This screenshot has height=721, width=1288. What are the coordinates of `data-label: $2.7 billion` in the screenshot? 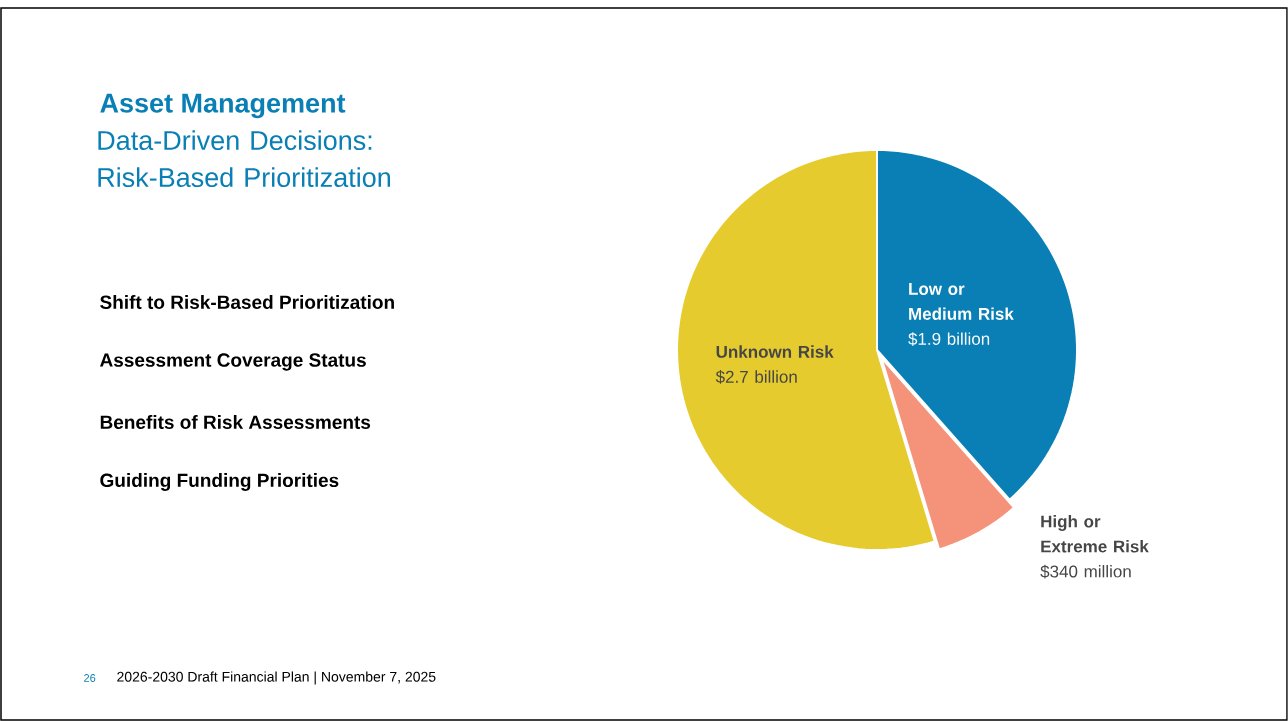 It's located at (756, 377).